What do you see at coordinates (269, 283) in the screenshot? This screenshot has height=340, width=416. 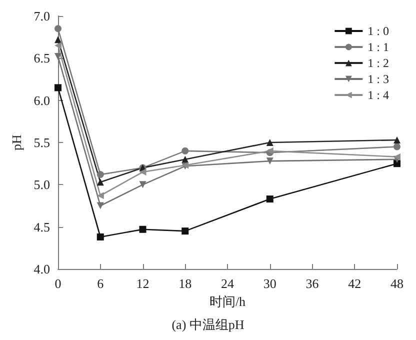 I see `x-tick-label: 30` at bounding box center [269, 283].